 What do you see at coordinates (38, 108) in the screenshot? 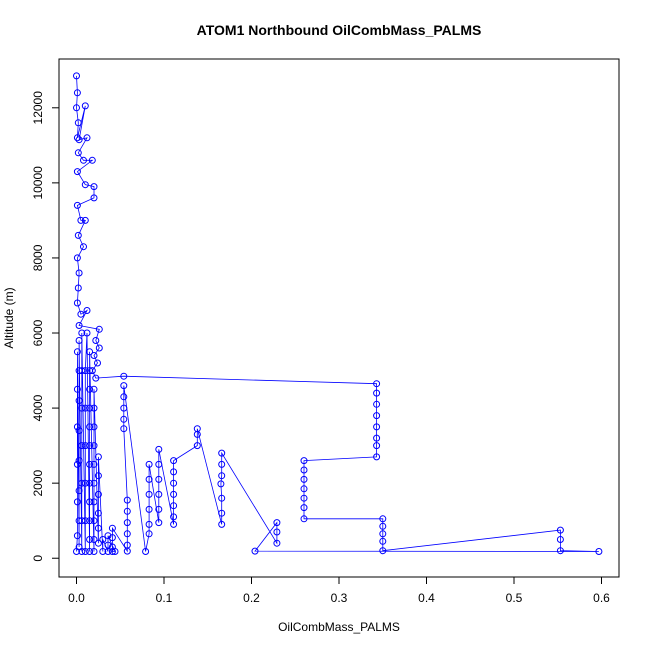
I see `y-tick-label: 12000` at bounding box center [38, 108].